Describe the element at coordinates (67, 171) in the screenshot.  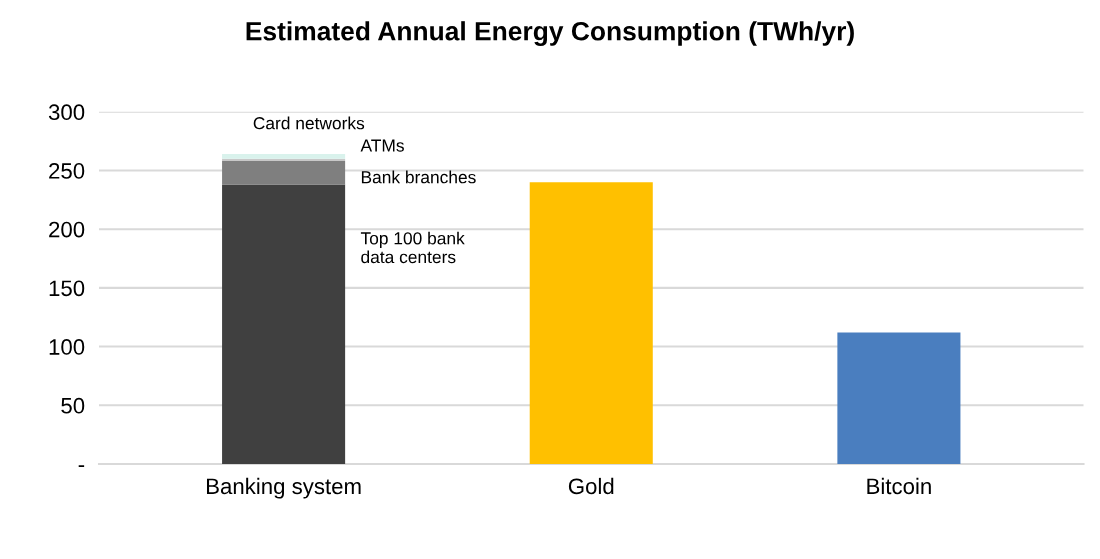
I see `y-tick-label: 250` at that location.